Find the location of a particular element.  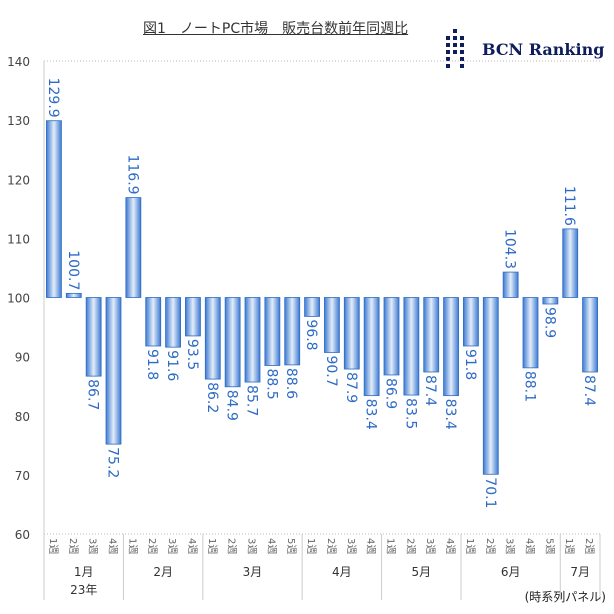

data-label: 90.7 is located at coordinates (331, 370).